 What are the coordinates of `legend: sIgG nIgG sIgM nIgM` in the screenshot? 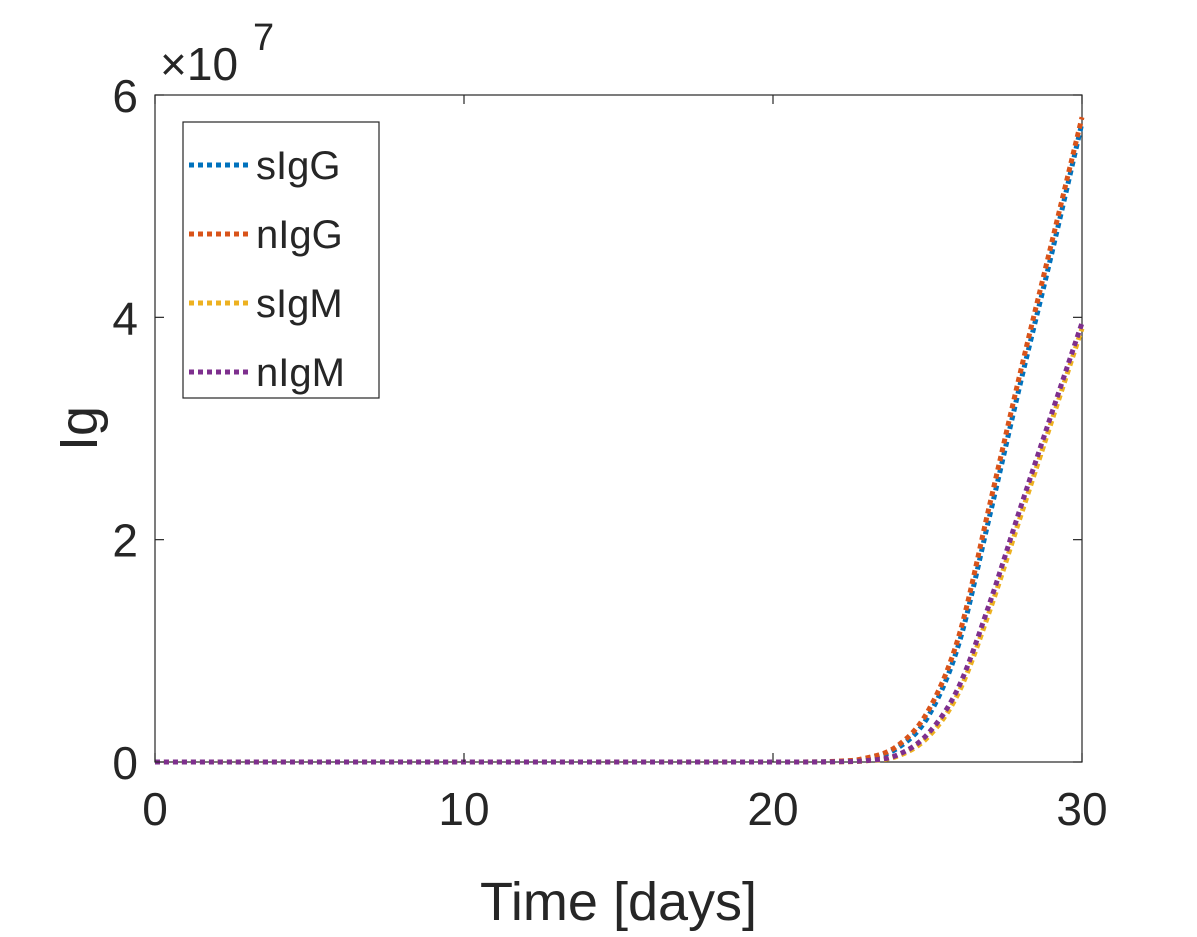 It's located at (281, 260).